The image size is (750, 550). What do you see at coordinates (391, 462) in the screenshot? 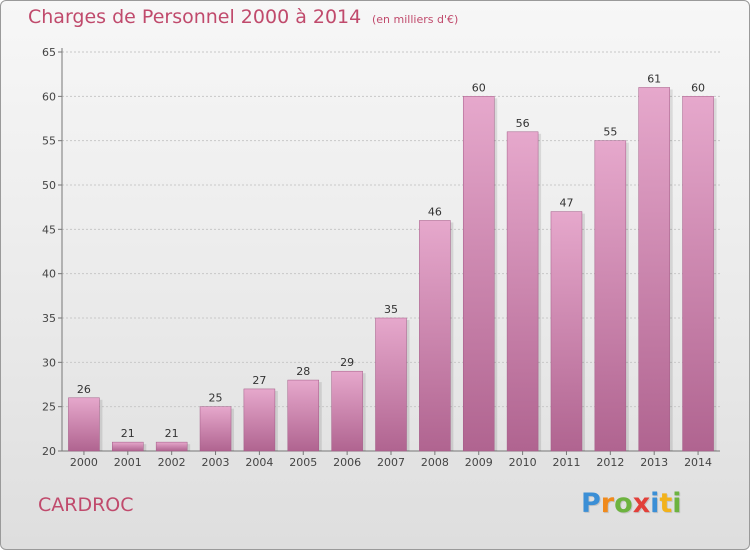
I see `x-tick-label: 2007` at bounding box center [391, 462].